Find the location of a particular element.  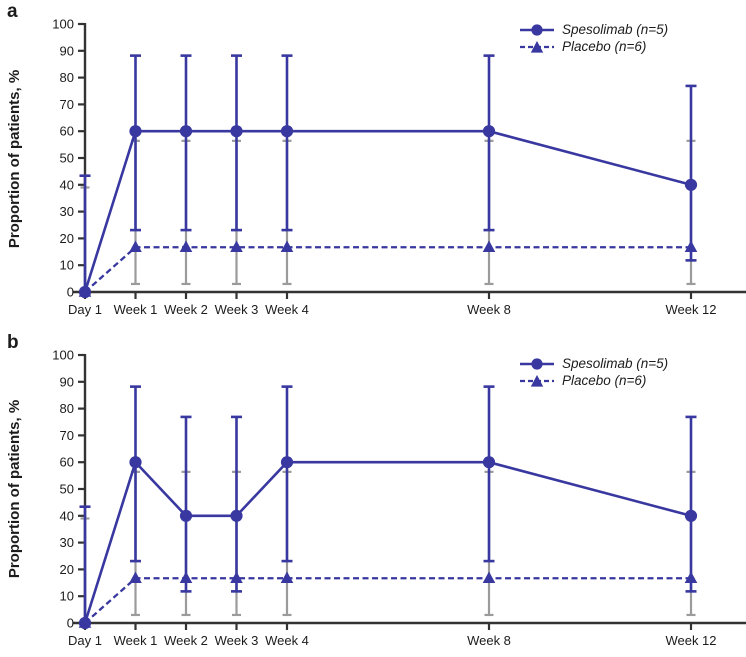

panel-a-label: a is located at coordinates (12, 11).